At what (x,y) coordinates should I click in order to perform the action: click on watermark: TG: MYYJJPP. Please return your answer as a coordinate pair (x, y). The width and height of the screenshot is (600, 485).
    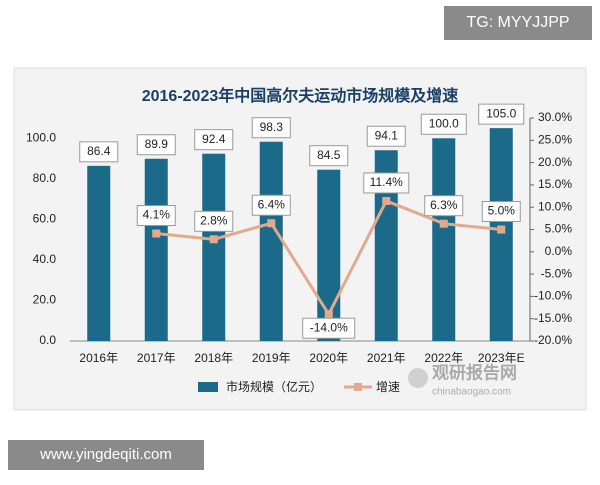
    Looking at the image, I should click on (517, 22).